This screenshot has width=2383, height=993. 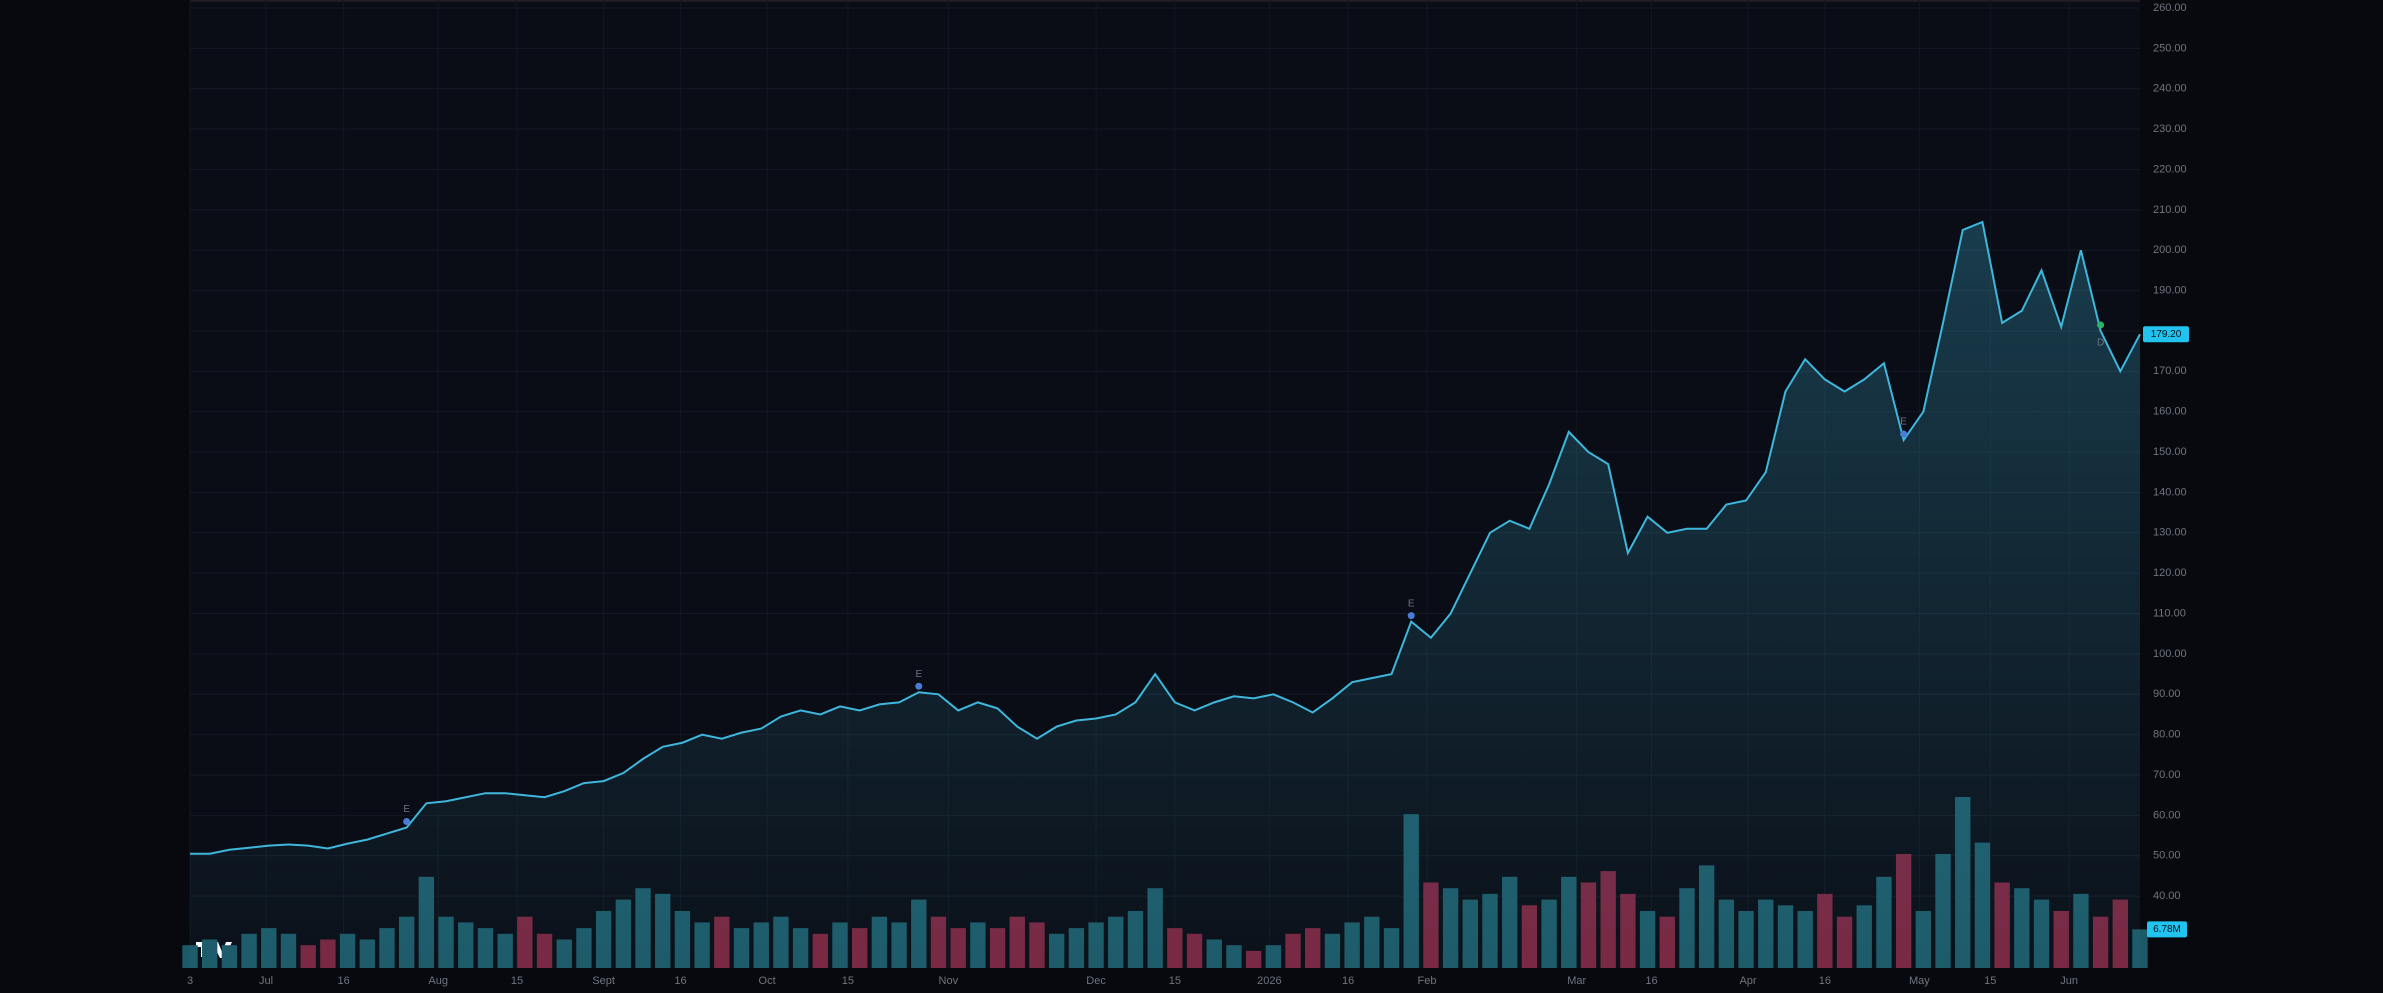 What do you see at coordinates (2170, 492) in the screenshot?
I see `y-tick-label: 140.00` at bounding box center [2170, 492].